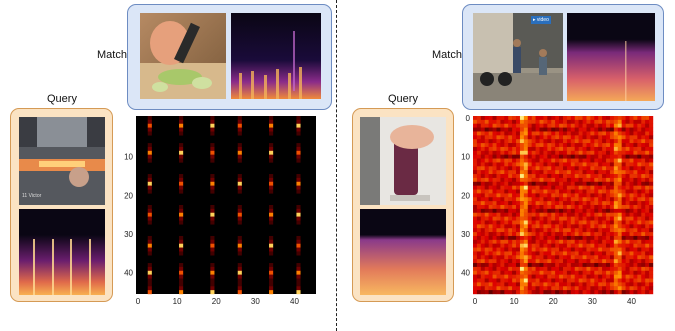 The width and height of the screenshot is (675, 331). I want to click on x-tick-label: 40, so click(631, 301).